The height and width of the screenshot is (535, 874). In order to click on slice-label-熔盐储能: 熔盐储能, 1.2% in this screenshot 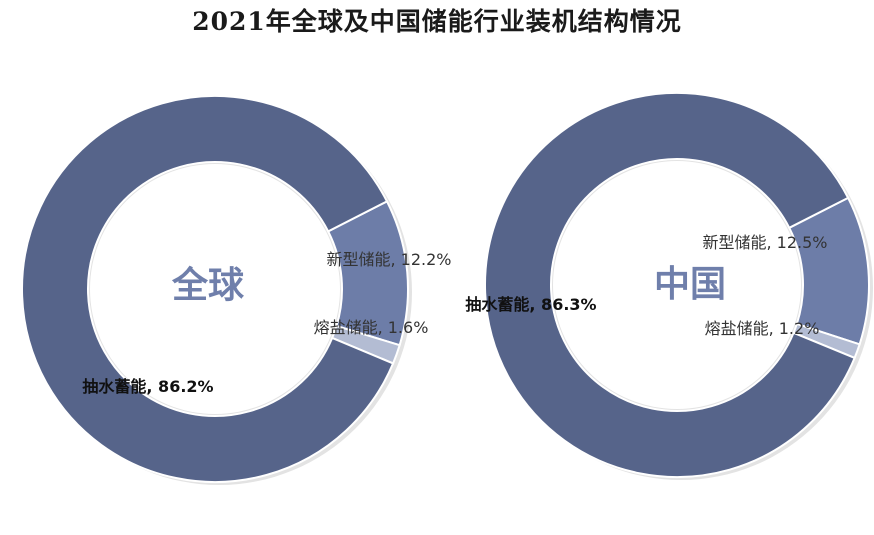, I will do `click(762, 328)`.